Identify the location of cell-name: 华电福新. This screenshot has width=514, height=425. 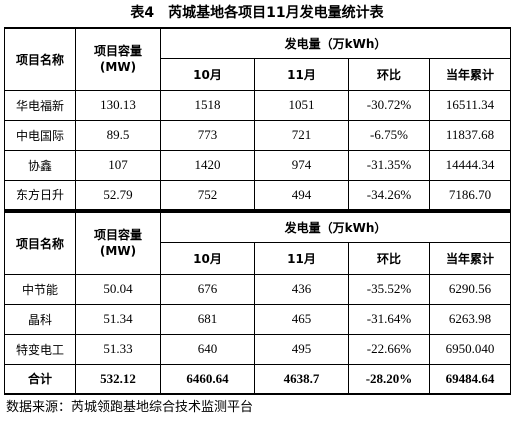
(40, 105).